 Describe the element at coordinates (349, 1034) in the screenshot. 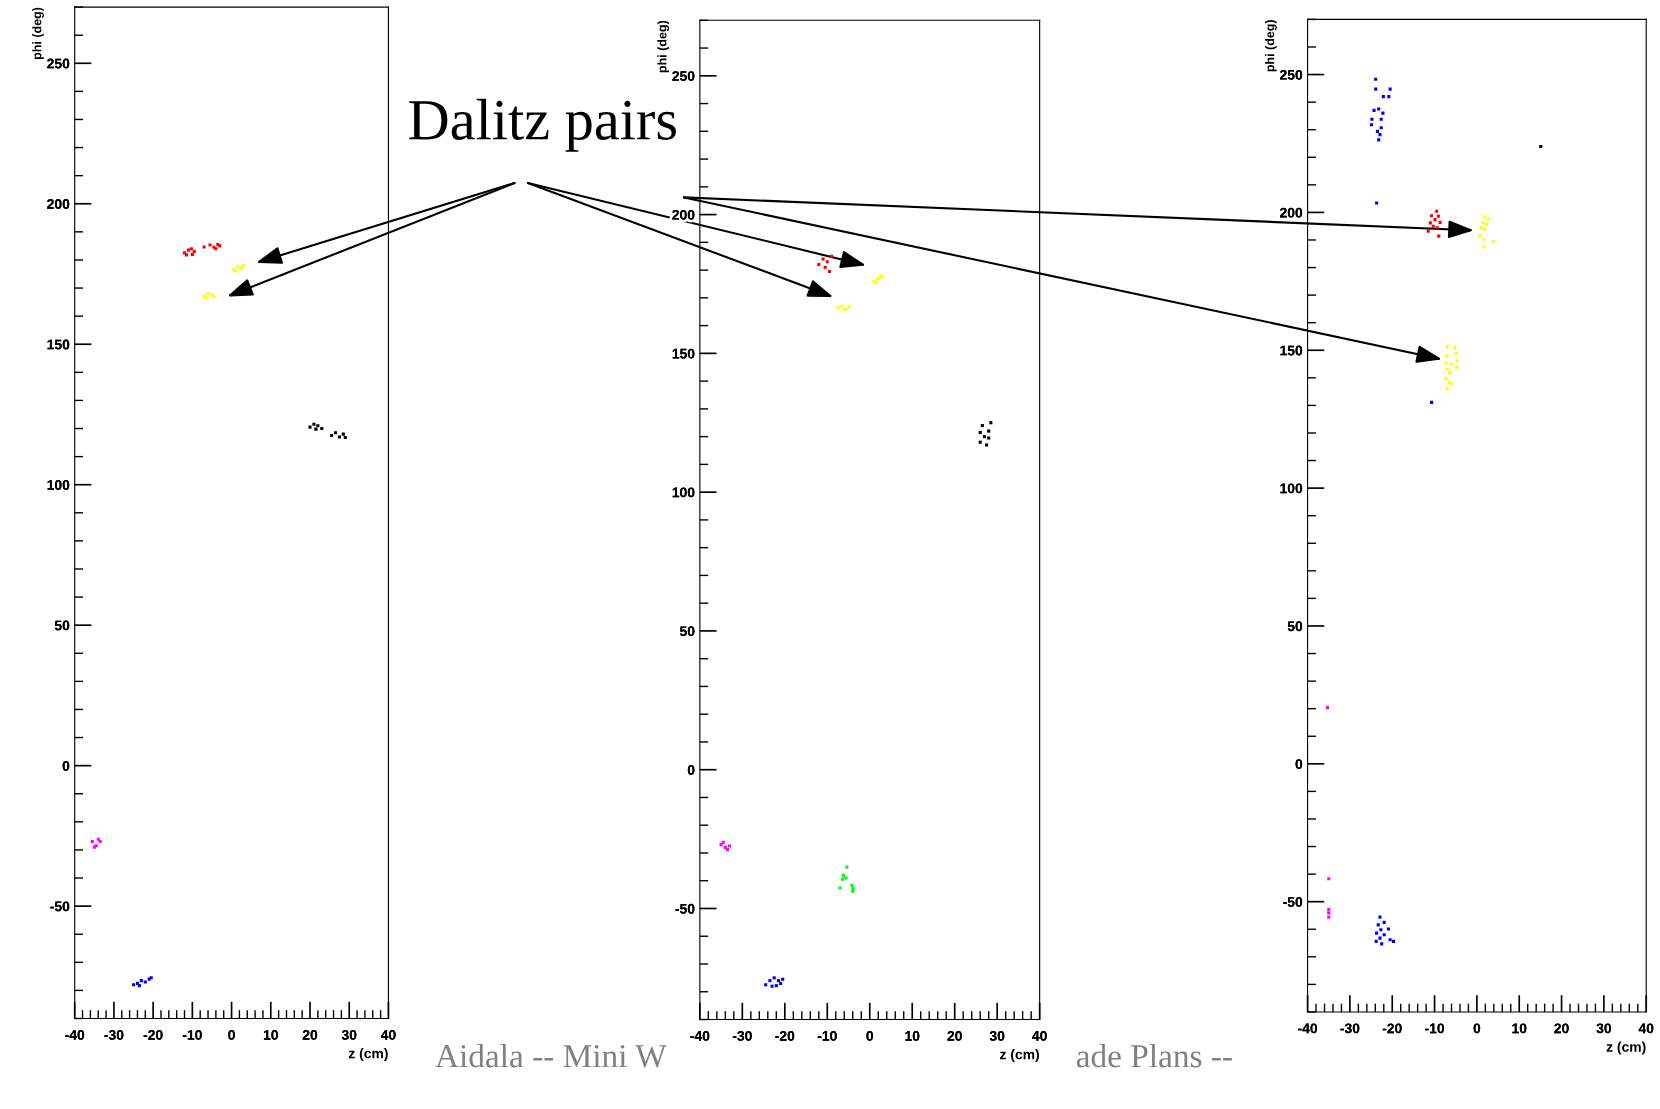

I see `x-tick-label: 30` at that location.